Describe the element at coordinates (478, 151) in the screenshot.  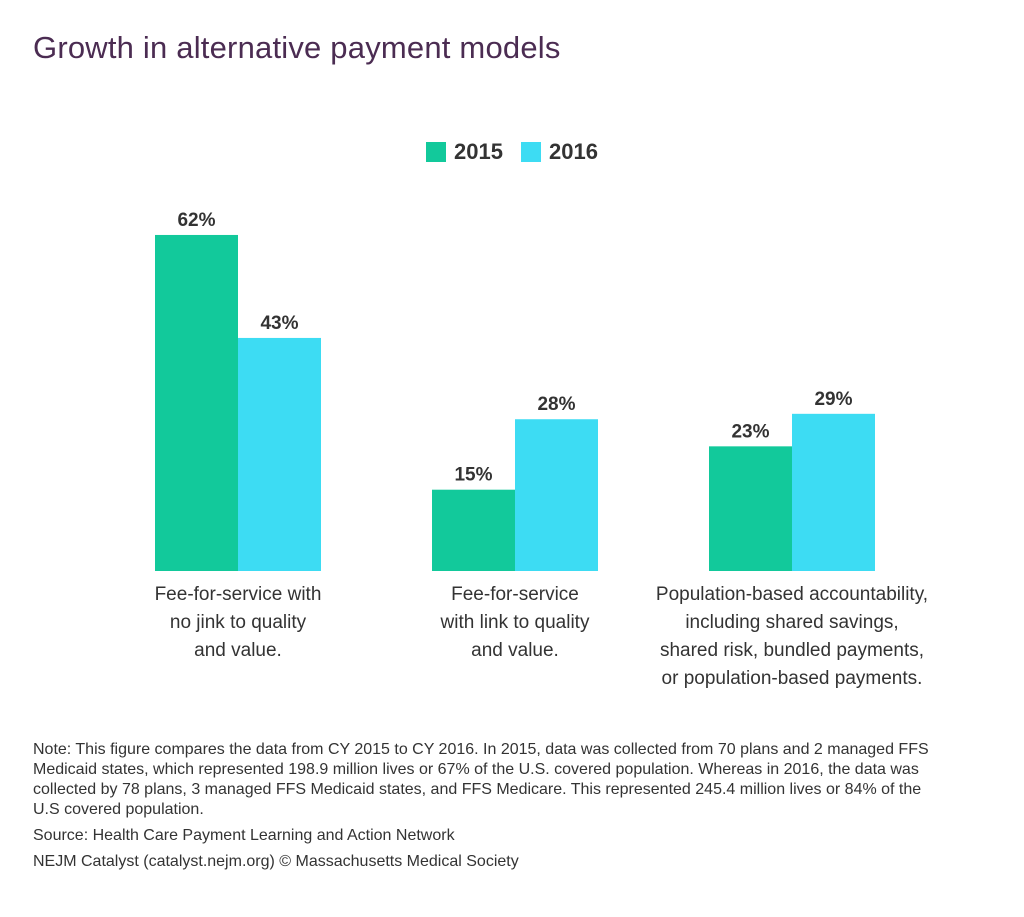
I see `legend-label-2015: 2015` at that location.